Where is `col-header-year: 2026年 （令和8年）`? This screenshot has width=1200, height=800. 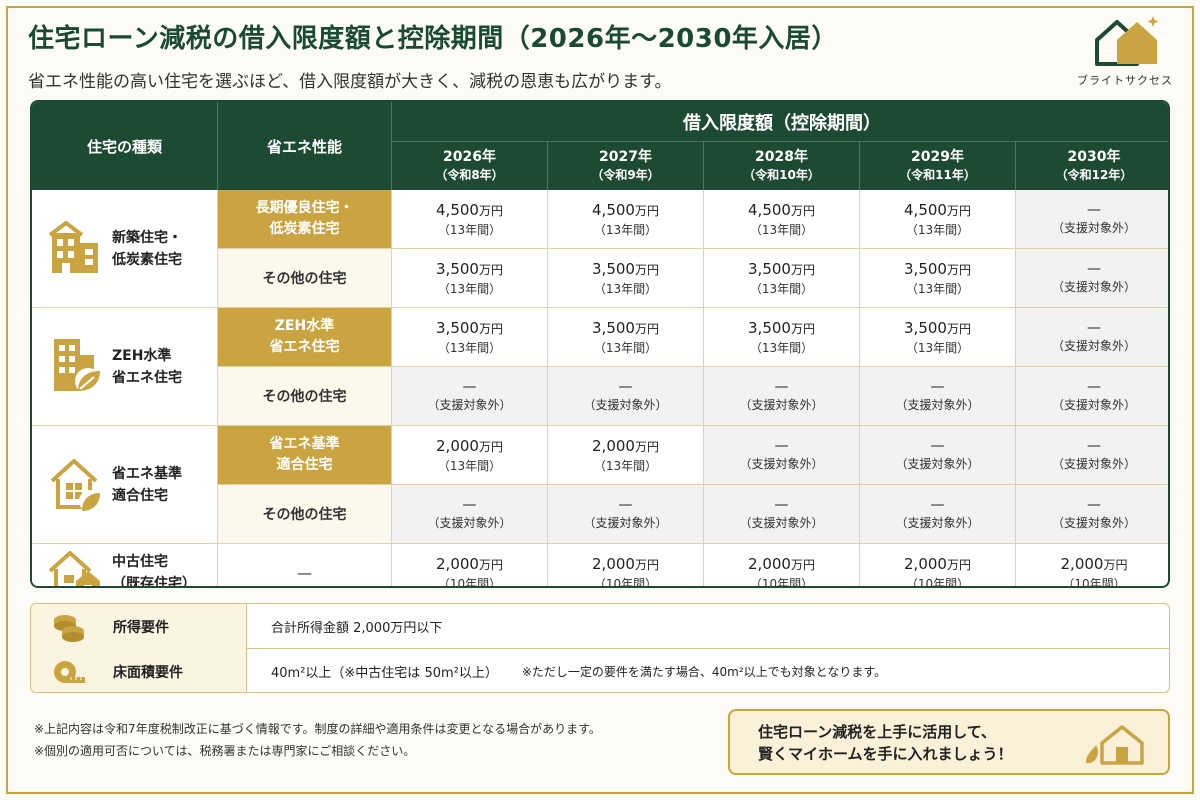 col-header-year: 2026年 （令和8年） is located at coordinates (470, 166).